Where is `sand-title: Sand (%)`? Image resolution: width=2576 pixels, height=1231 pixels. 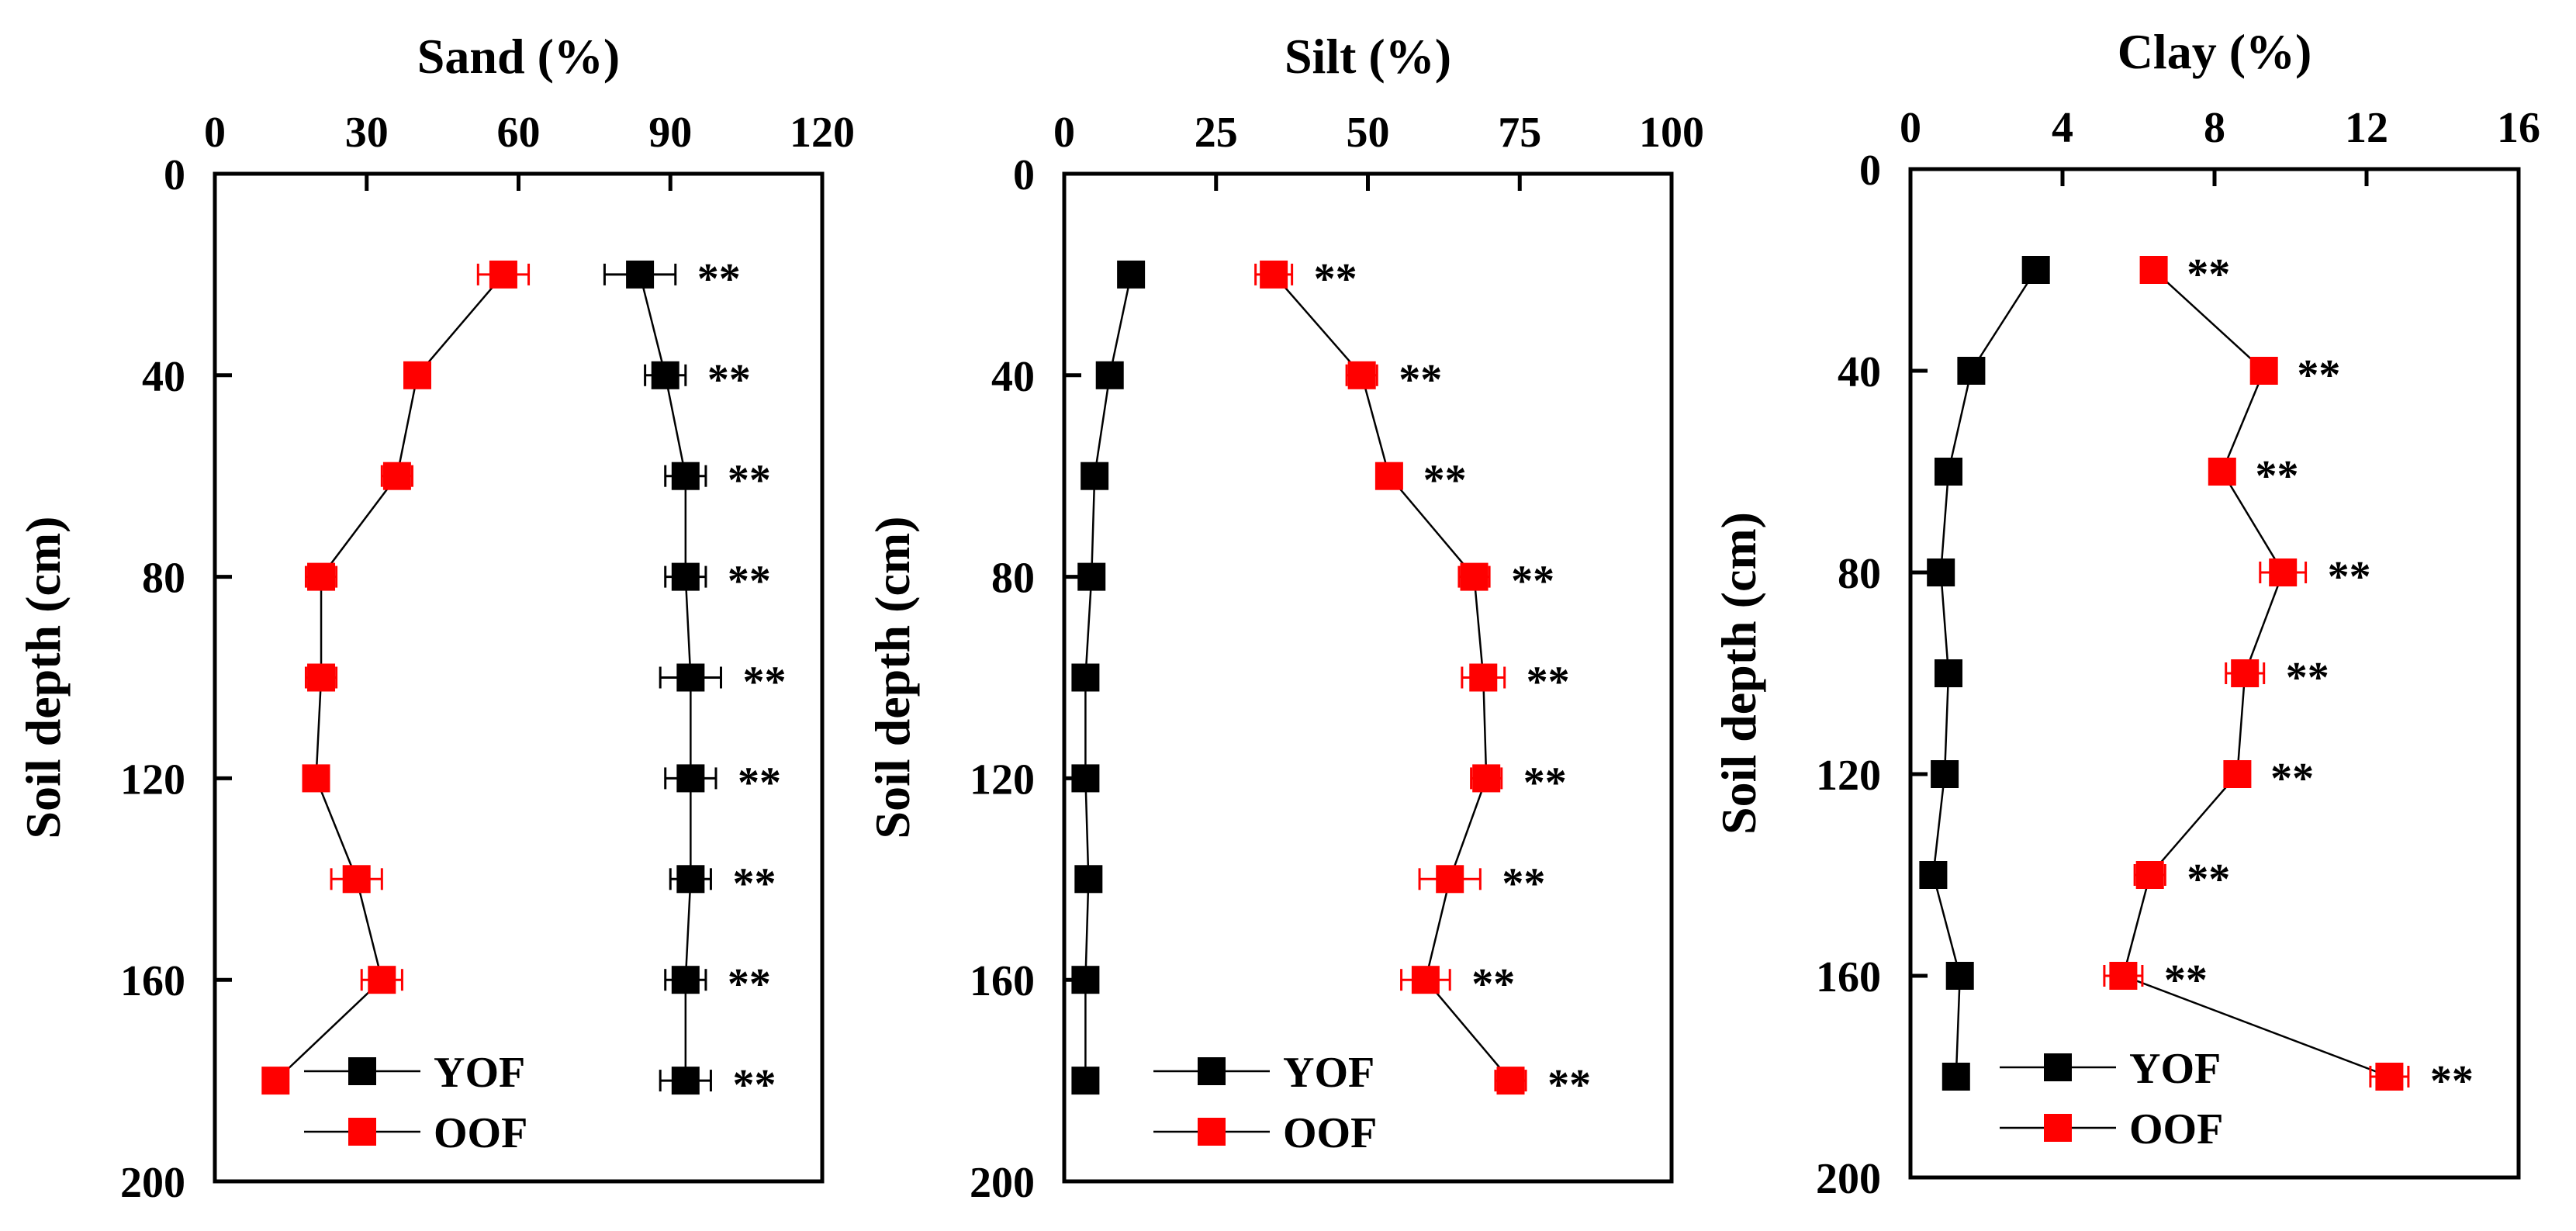
sand-title: Sand (%) is located at coordinates (518, 56).